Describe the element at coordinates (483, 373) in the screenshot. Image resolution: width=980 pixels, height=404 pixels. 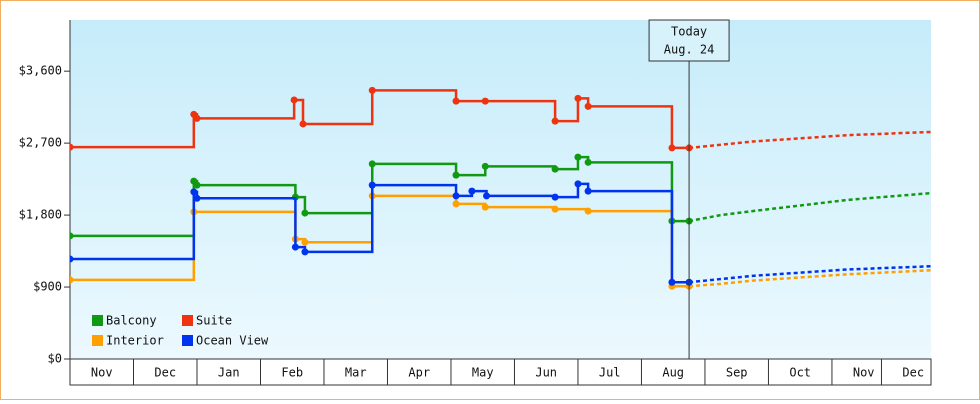
I see `x-tick-label: May` at that location.